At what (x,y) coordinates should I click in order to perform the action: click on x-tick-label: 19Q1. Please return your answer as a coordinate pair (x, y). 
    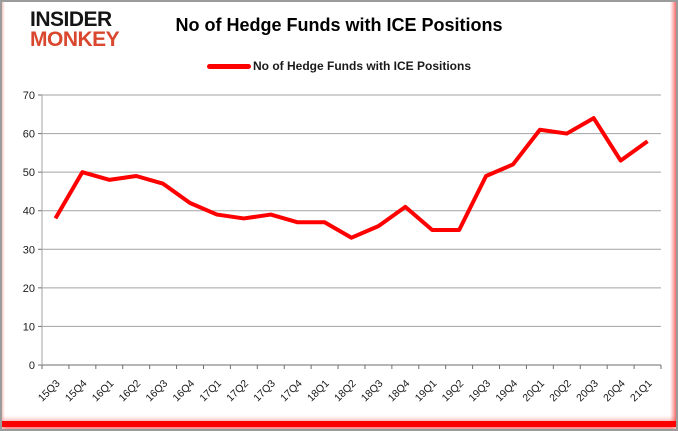
    Looking at the image, I should click on (426, 391).